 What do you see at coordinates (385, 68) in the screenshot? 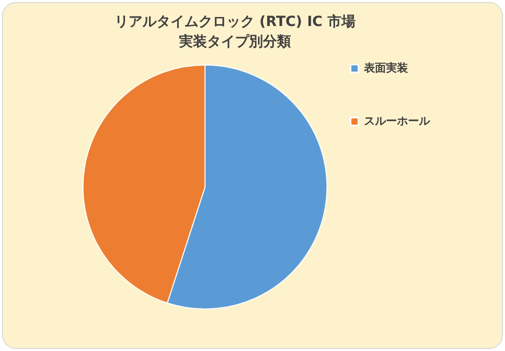
I see `legend-label: 表面実装` at bounding box center [385, 68].